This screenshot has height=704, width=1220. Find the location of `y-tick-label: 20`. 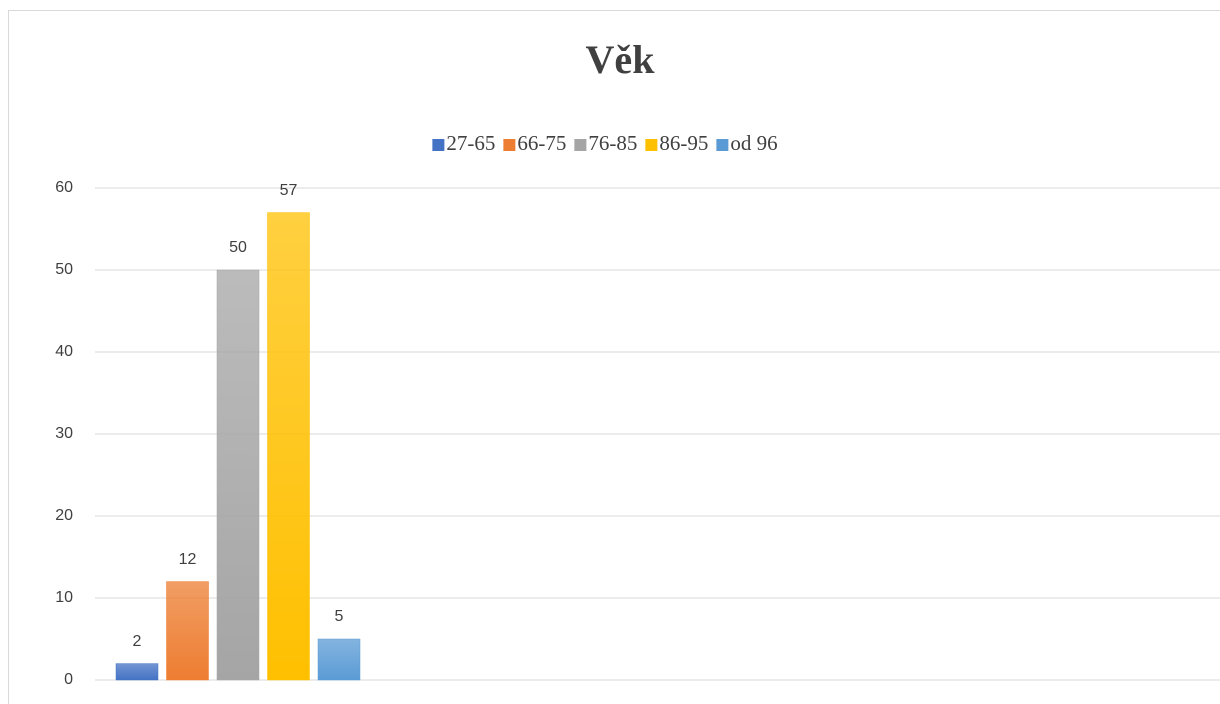

y-tick-label: 20 is located at coordinates (64, 515).